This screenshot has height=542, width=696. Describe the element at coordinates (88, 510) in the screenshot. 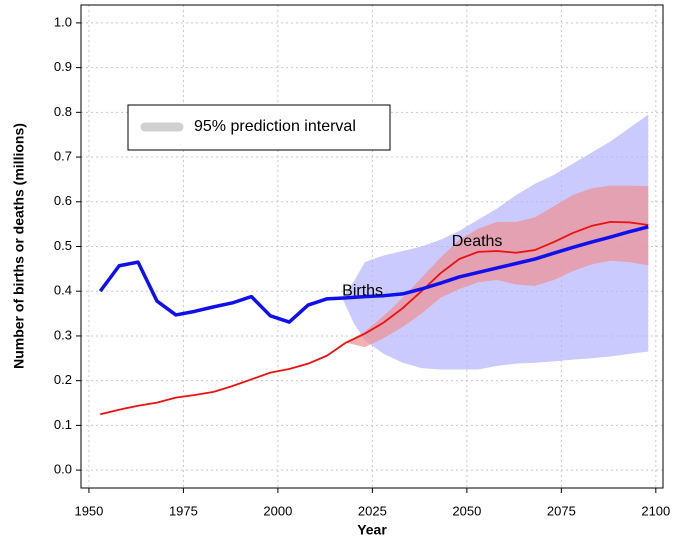

I see `x-tick-label: 1950` at that location.